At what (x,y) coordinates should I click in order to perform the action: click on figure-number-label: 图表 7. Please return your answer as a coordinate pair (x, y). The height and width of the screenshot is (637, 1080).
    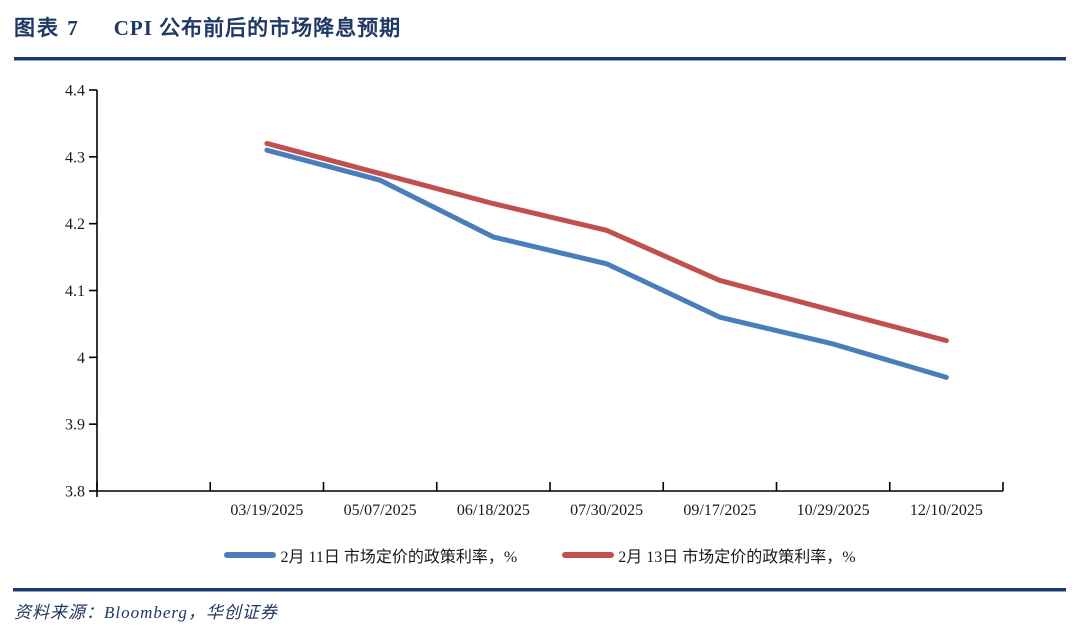
    Looking at the image, I should click on (47, 28).